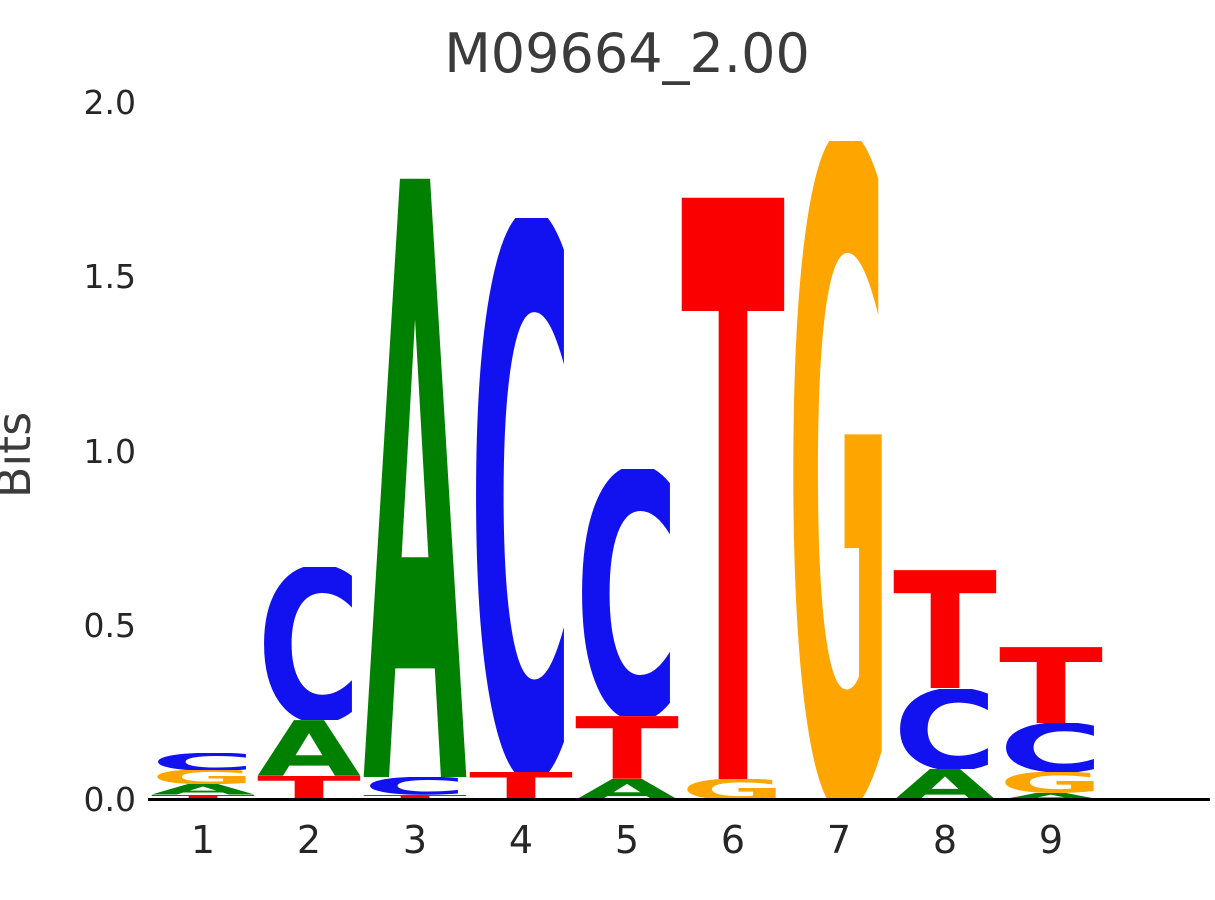  I want to click on logo-column-7: G, so click(839, 451).